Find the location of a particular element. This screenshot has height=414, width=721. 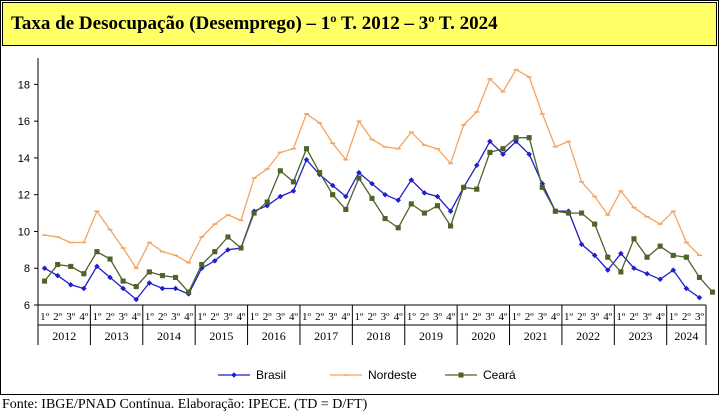

x-year-label: 2021 is located at coordinates (536, 336).